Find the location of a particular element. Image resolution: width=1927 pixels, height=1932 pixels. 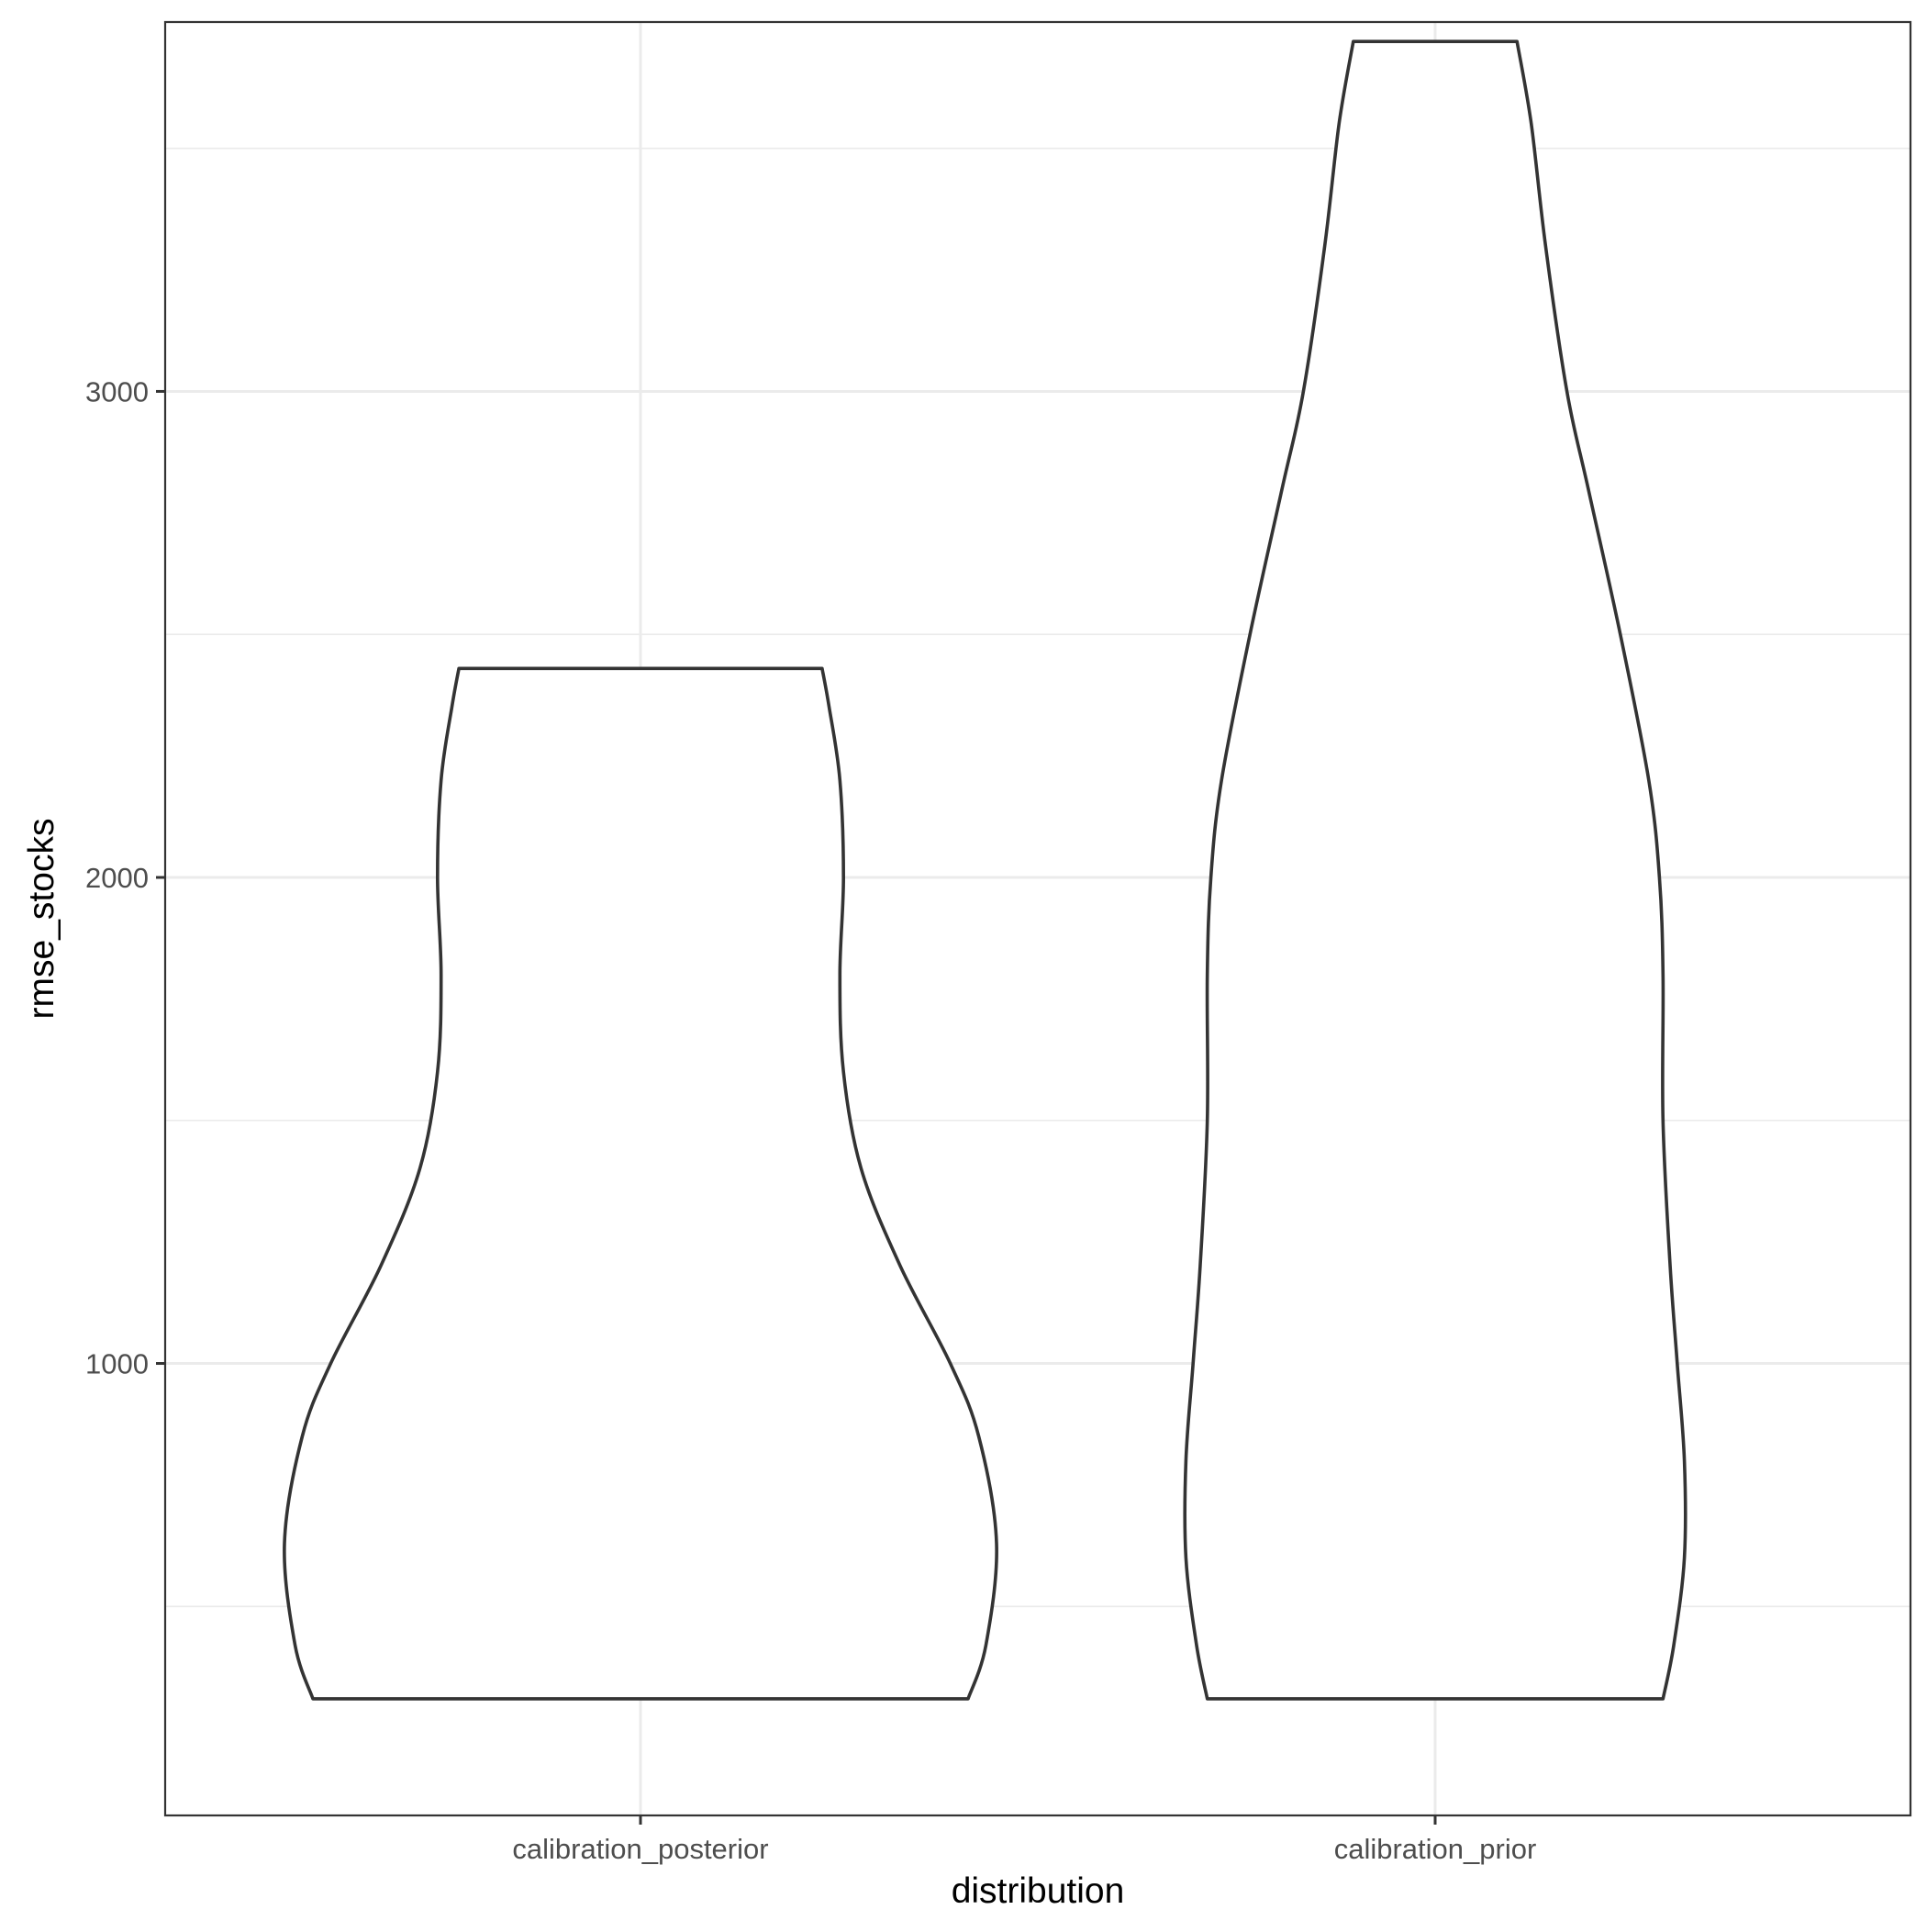

y-tick-label: 3000 is located at coordinates (117, 391).